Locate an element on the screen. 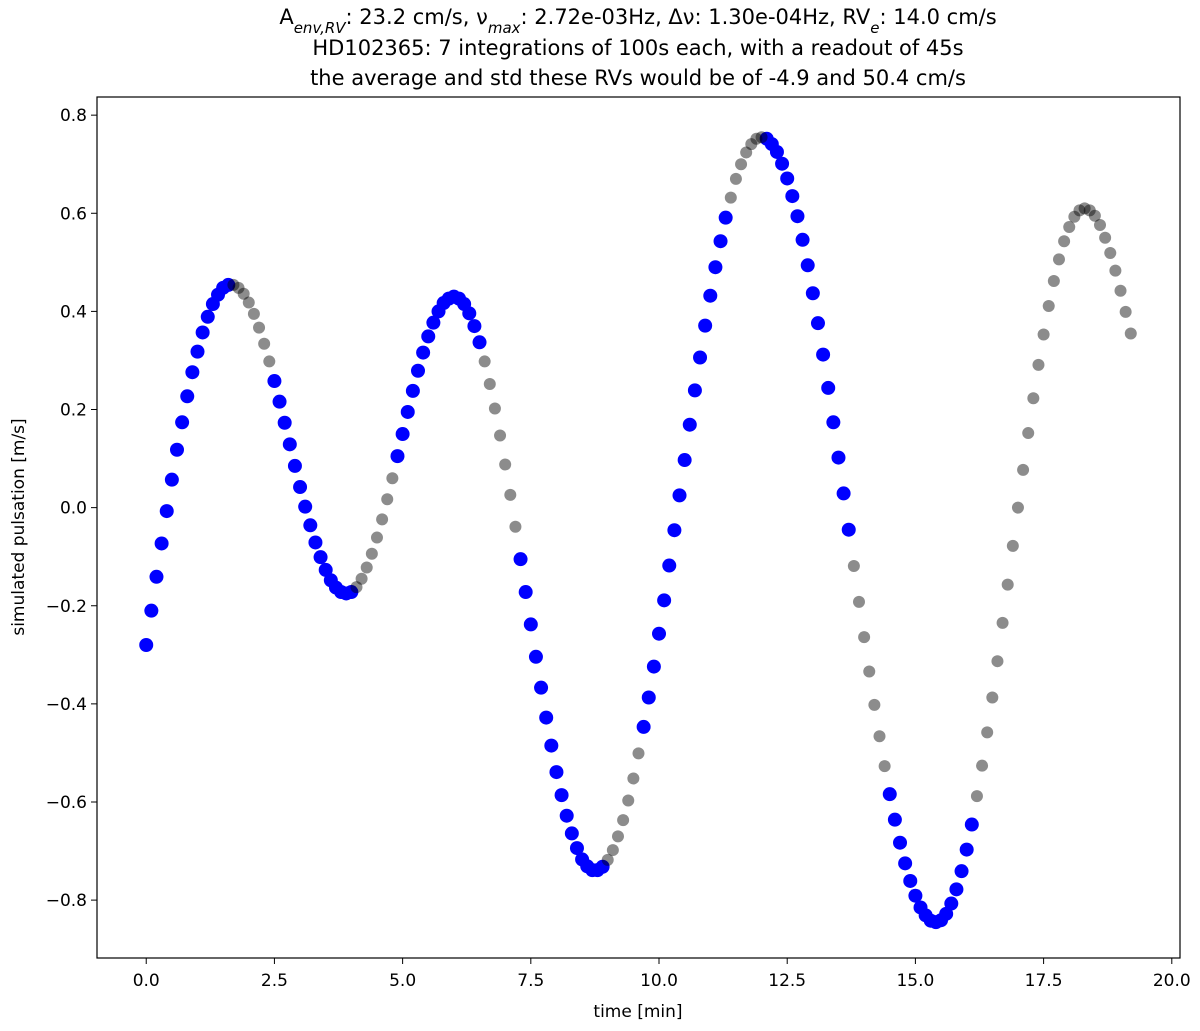  y-tick-label: 0.6 is located at coordinates (73, 214).